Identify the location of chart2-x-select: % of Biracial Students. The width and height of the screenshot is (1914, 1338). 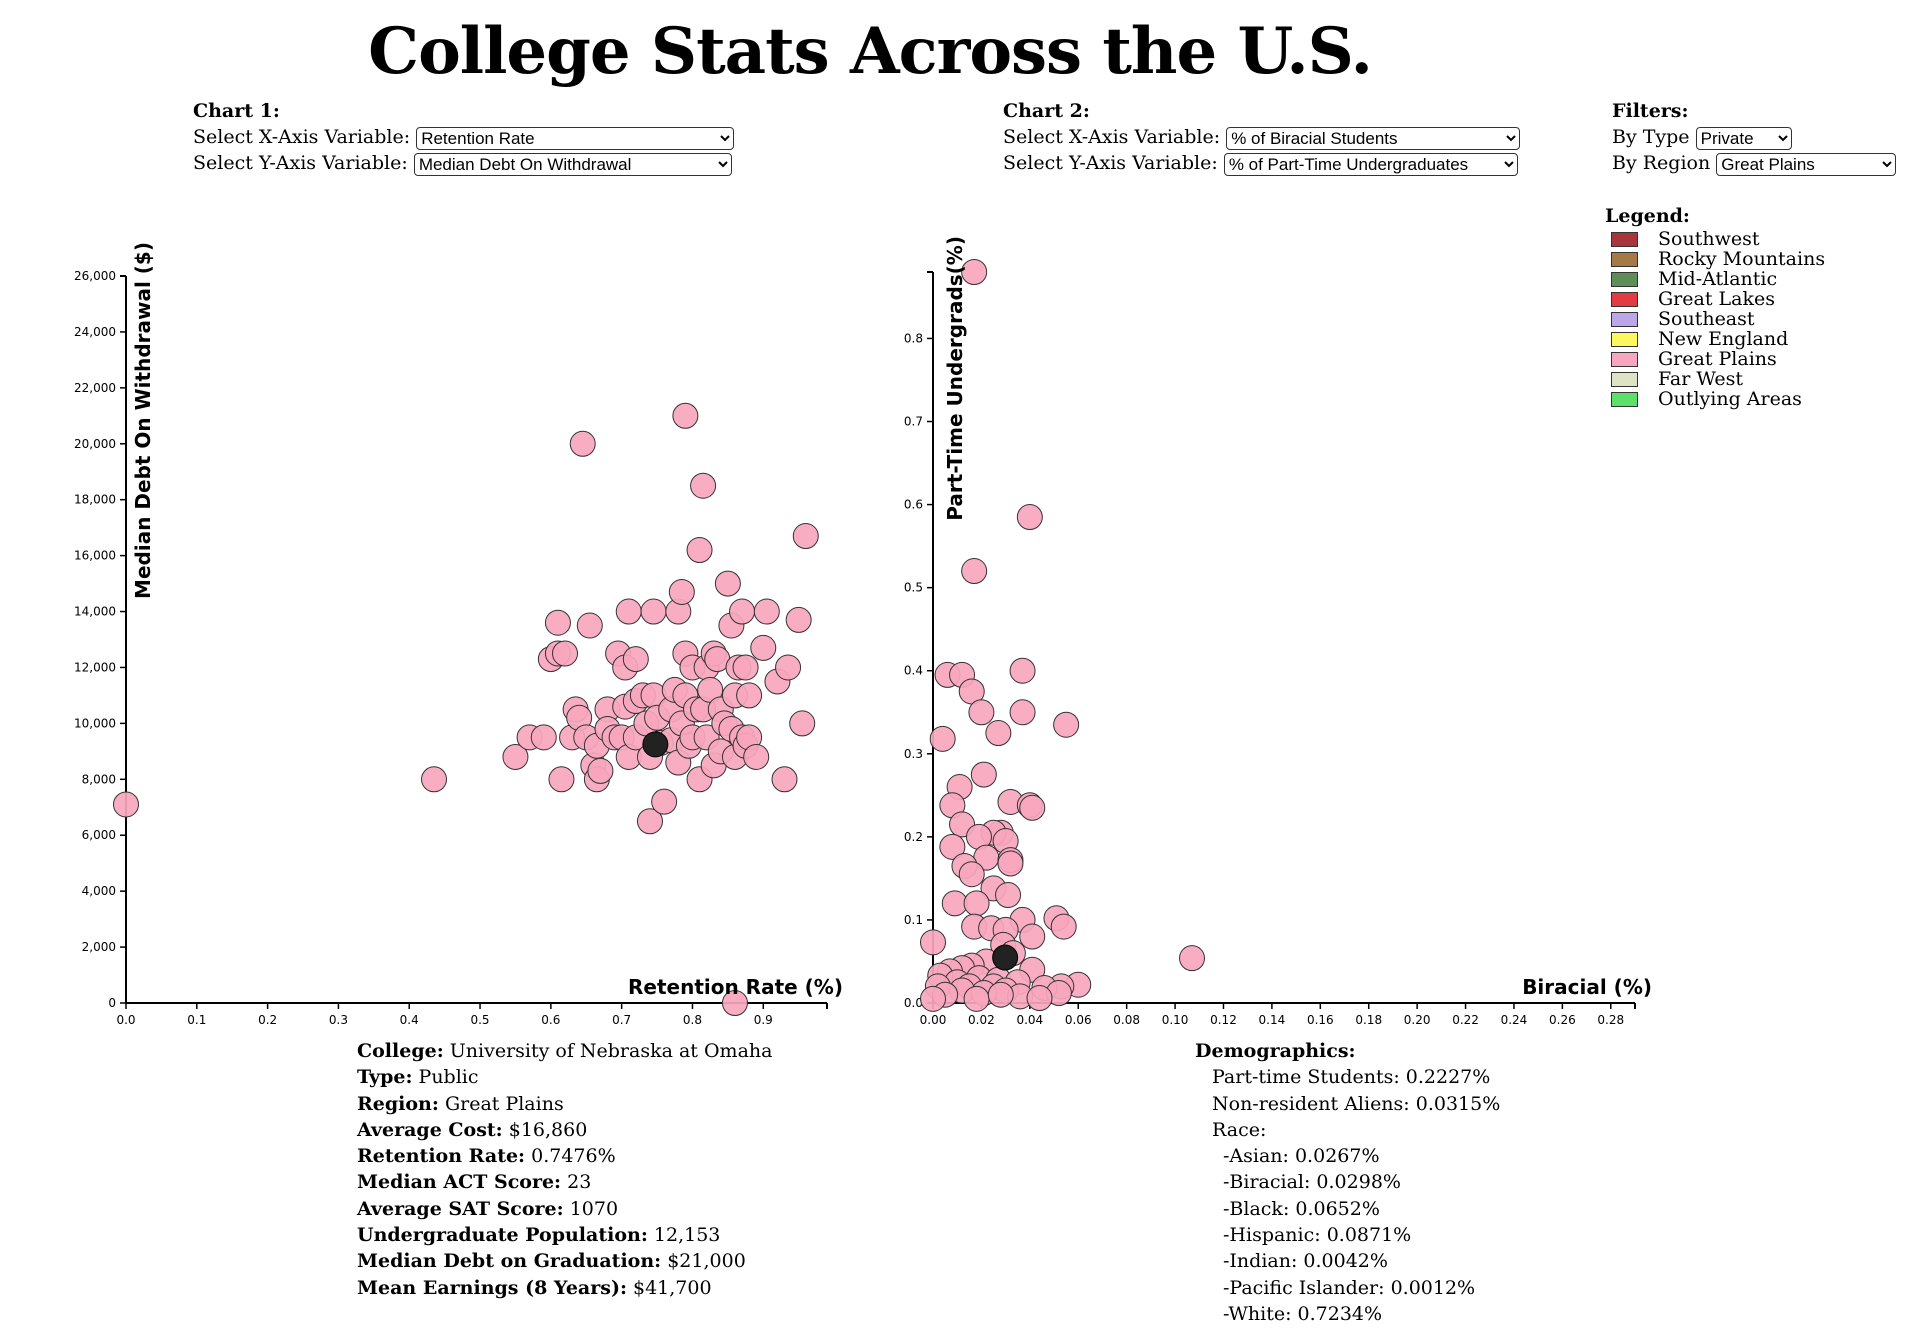
(1373, 138).